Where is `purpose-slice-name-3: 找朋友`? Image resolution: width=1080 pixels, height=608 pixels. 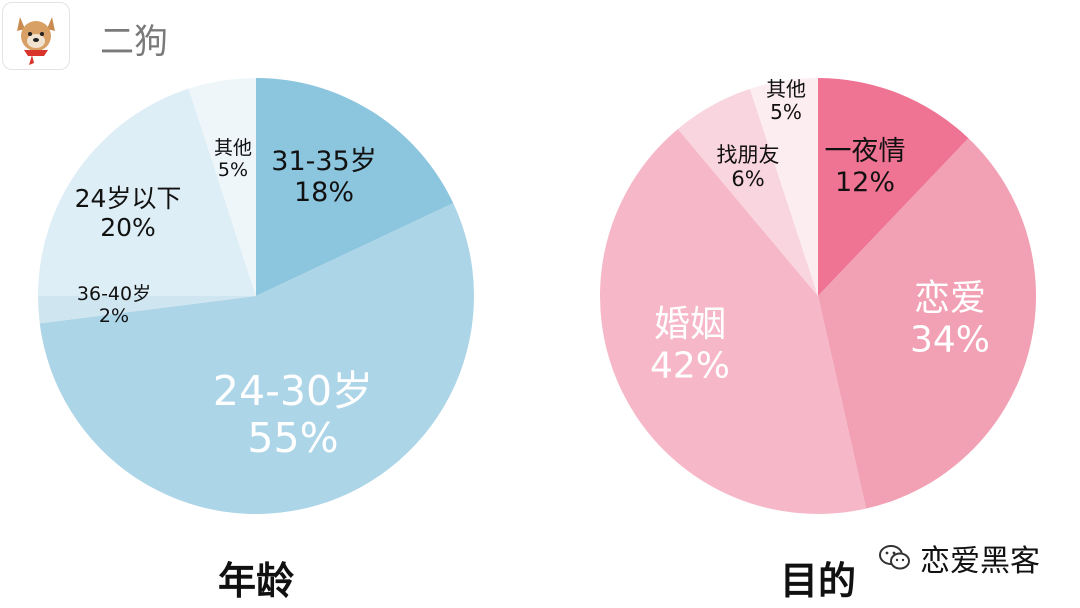
purpose-slice-name-3: 找朋友 is located at coordinates (748, 155).